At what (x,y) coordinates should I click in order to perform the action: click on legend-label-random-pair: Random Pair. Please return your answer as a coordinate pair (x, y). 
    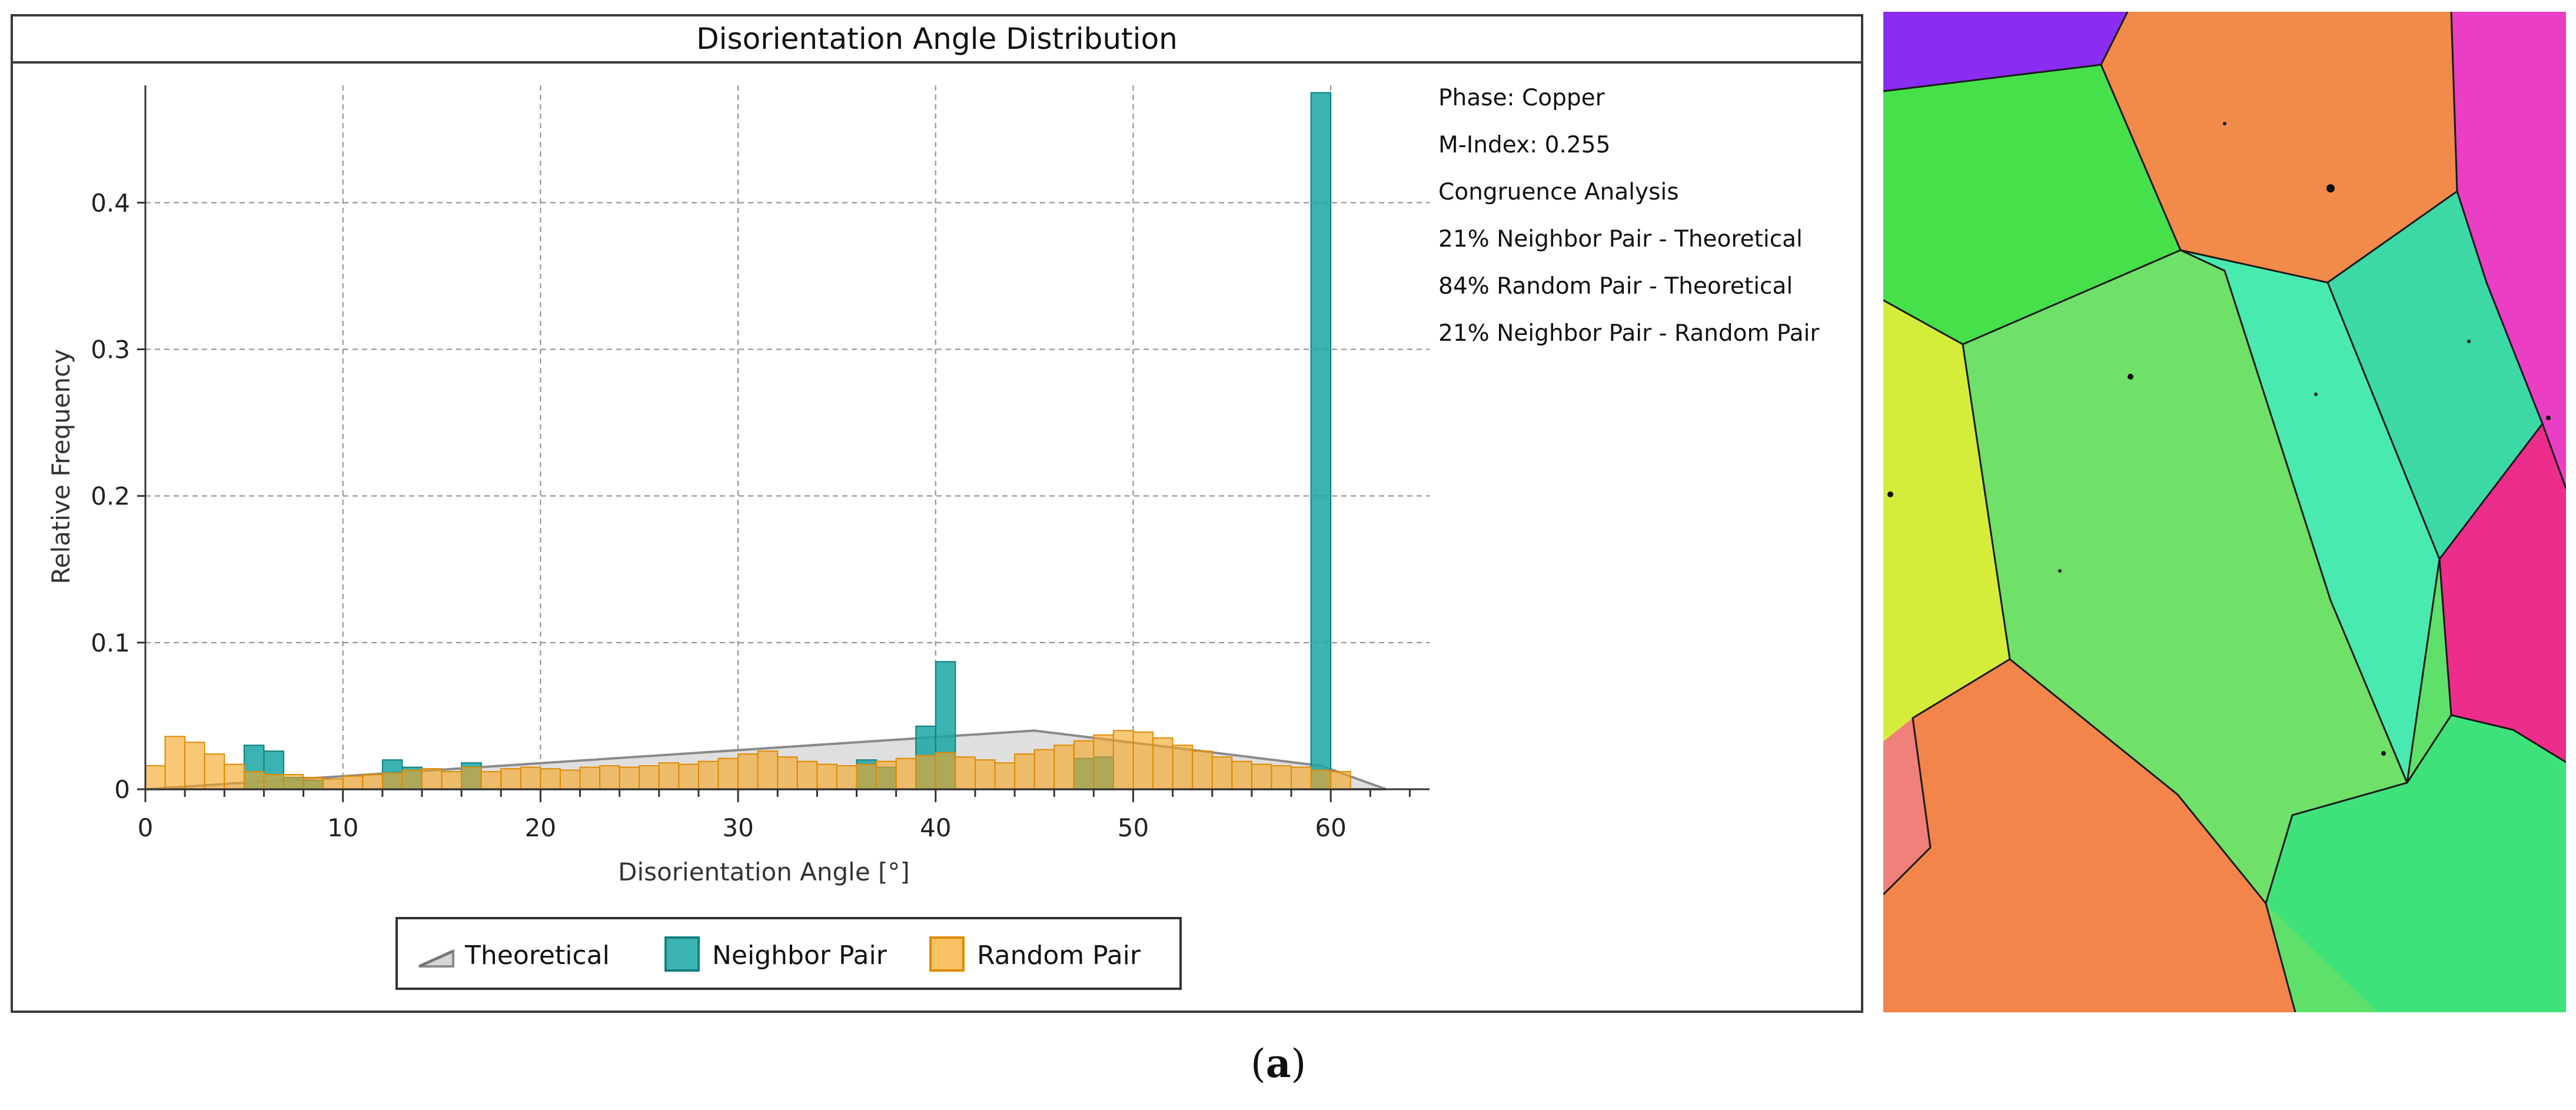
    Looking at the image, I should click on (1059, 955).